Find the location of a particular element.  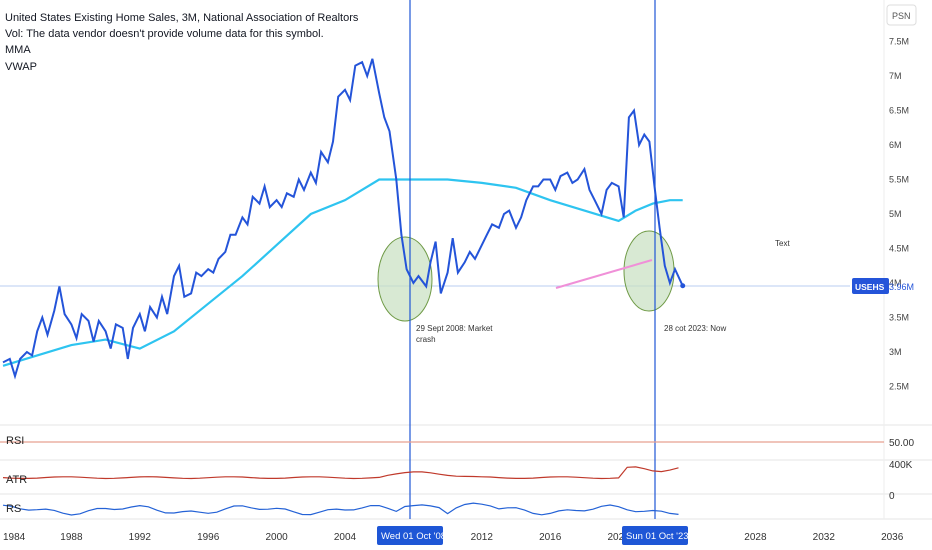

atr-label: ATR is located at coordinates (16, 480).